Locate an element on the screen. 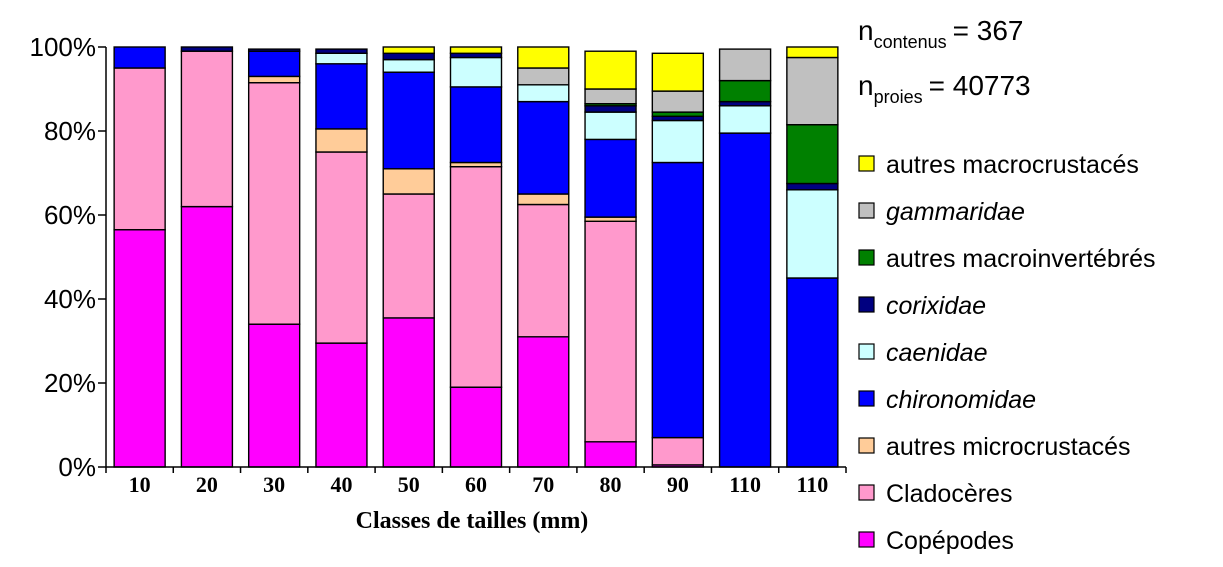 This screenshot has width=1223, height=567. legend-label: autres macroinvertébrés is located at coordinates (1021, 259).